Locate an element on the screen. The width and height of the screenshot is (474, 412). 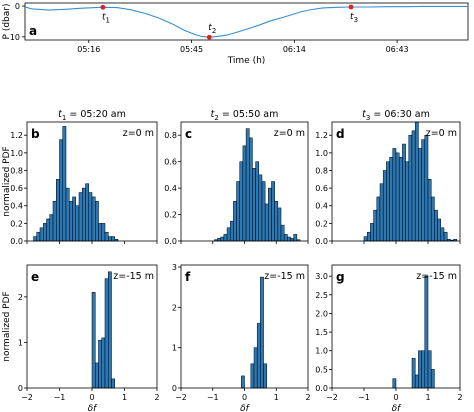
panel-label-f: f is located at coordinates (188, 277).